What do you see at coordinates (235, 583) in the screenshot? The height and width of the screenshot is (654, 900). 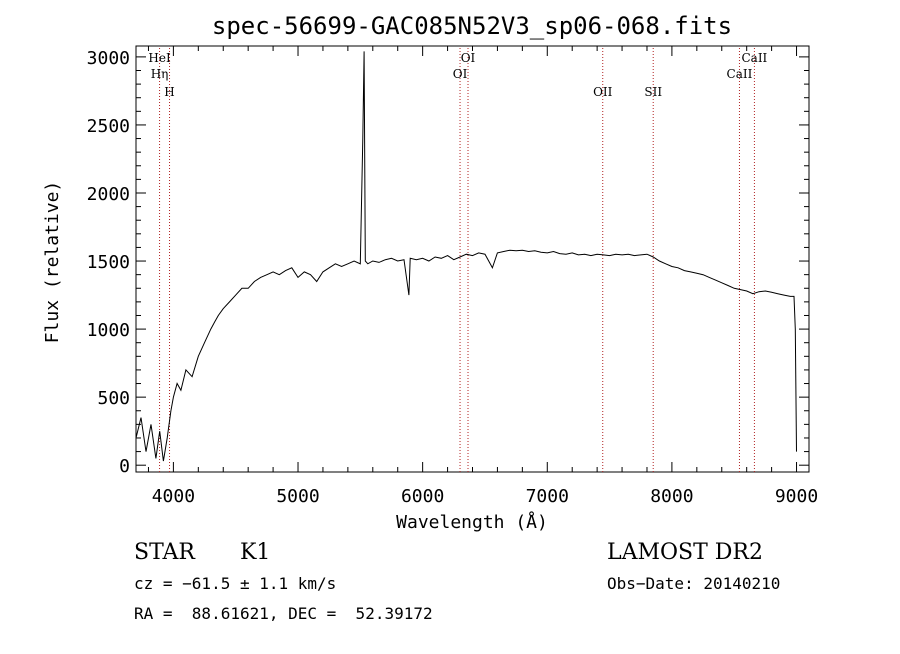 I see `cz-line: cz = −61.5 ± 1.1 km/s` at bounding box center [235, 583].